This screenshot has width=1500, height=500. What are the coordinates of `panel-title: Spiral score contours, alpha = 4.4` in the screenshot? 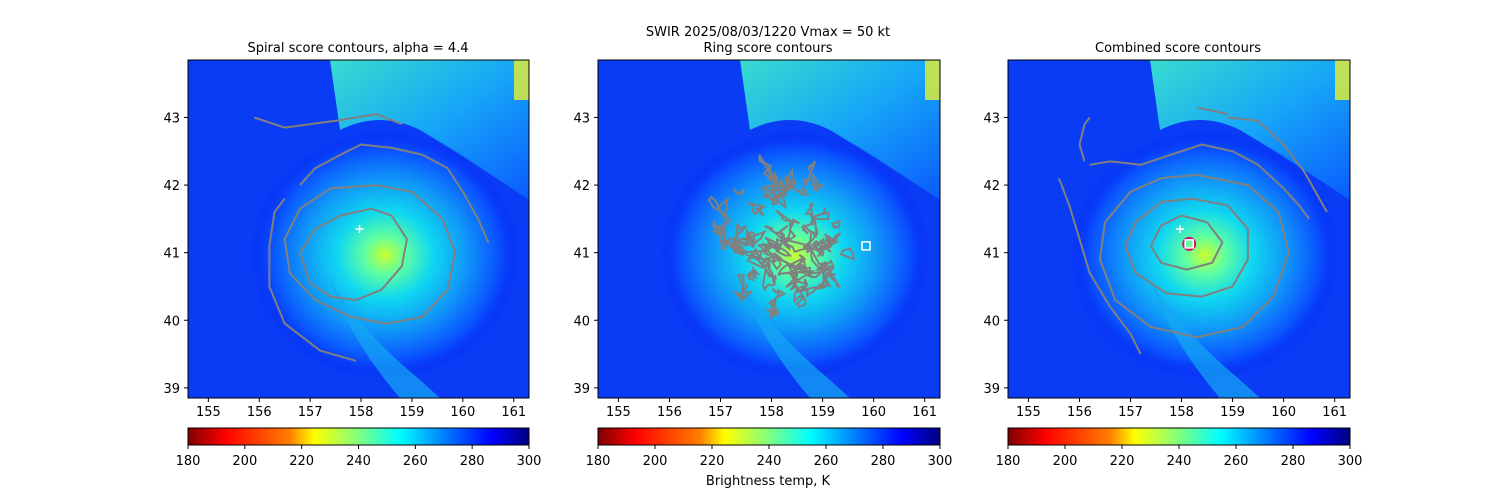 It's located at (357, 48).